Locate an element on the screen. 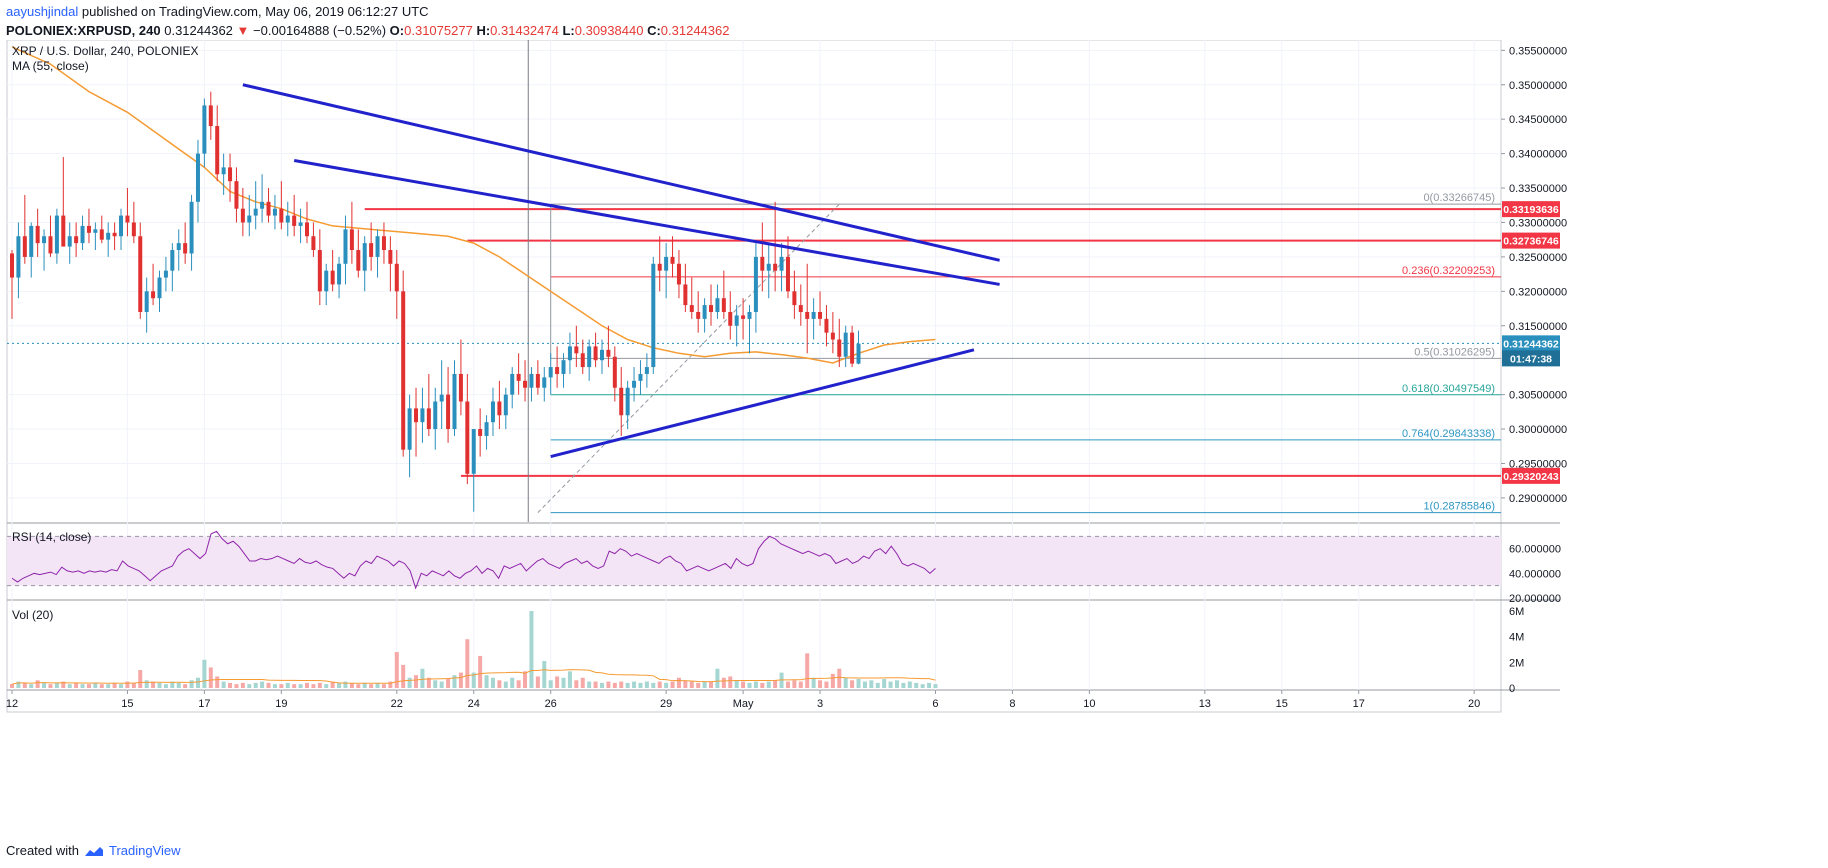 Image resolution: width=1828 pixels, height=868 pixels. fib-level-label: 0(0.33266745) is located at coordinates (1459, 198).